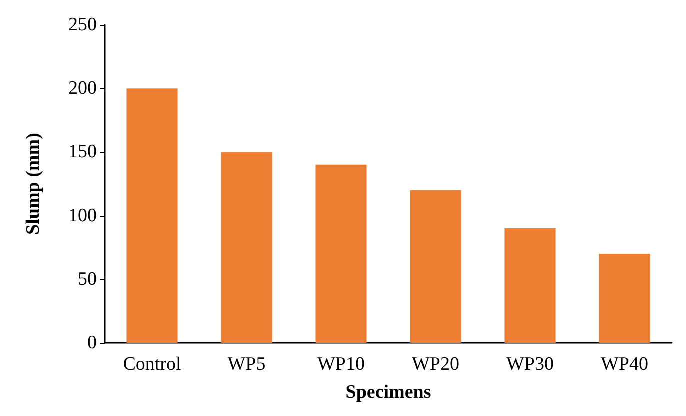 Image resolution: width=686 pixels, height=416 pixels. Describe the element at coordinates (82, 152) in the screenshot. I see `y-tick-label: 150` at that location.